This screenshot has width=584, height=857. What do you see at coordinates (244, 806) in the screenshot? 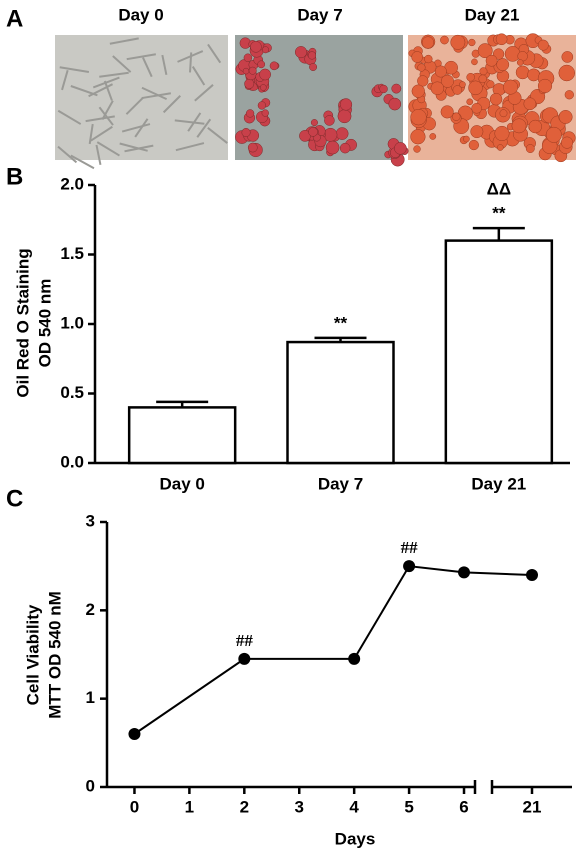
I see `x-tick-label: 2` at bounding box center [244, 806].